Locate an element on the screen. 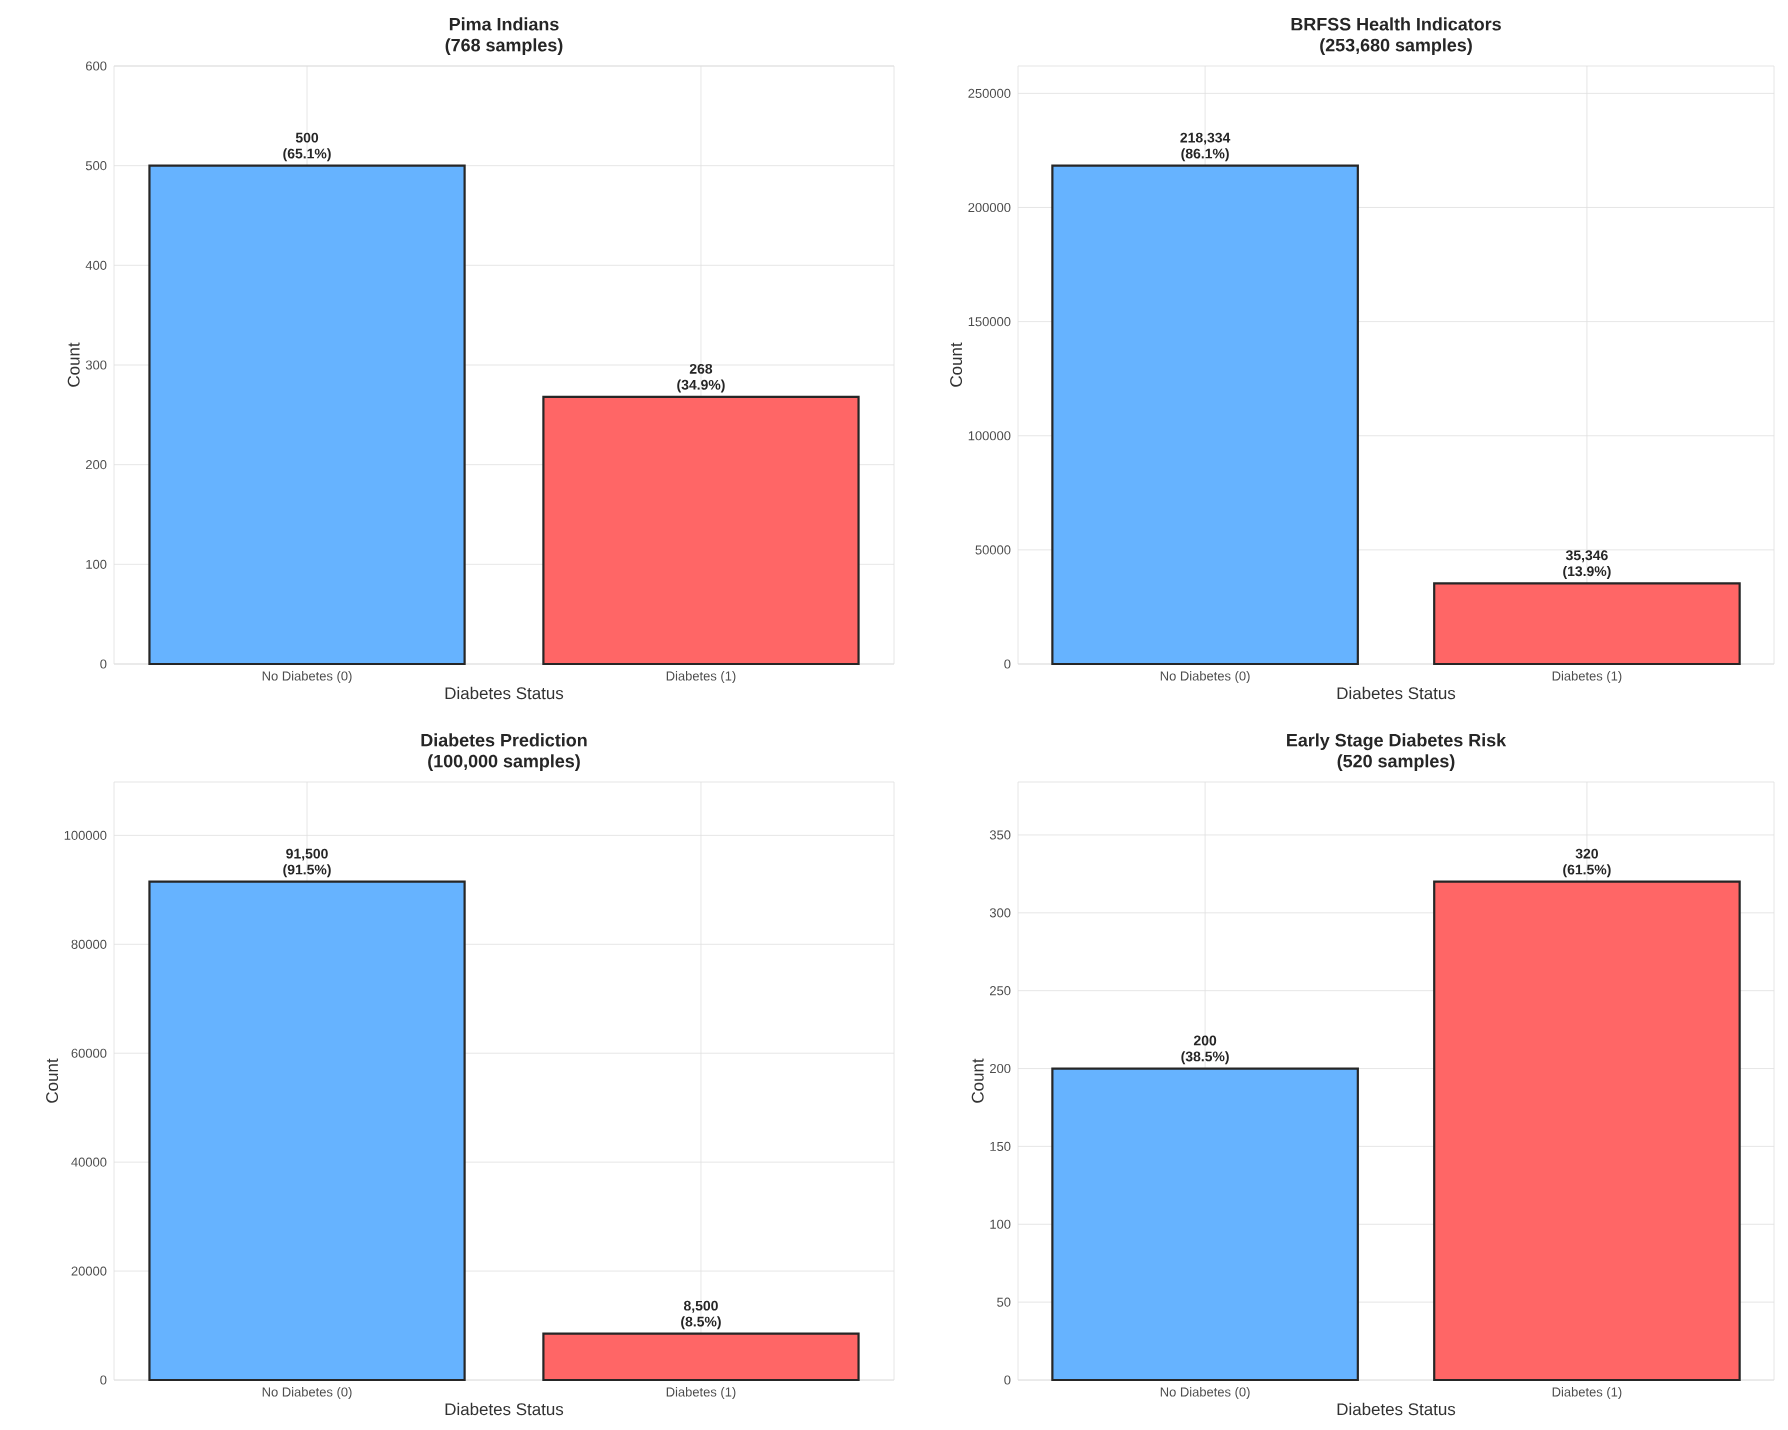 This screenshot has height=1430, width=1788. chart-title: Diabetes Prediction is located at coordinates (504, 740).